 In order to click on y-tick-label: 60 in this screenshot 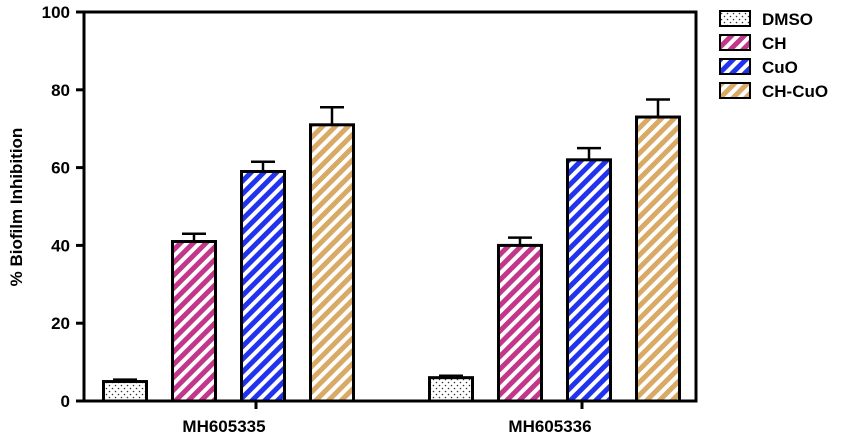, I will do `click(60, 168)`.